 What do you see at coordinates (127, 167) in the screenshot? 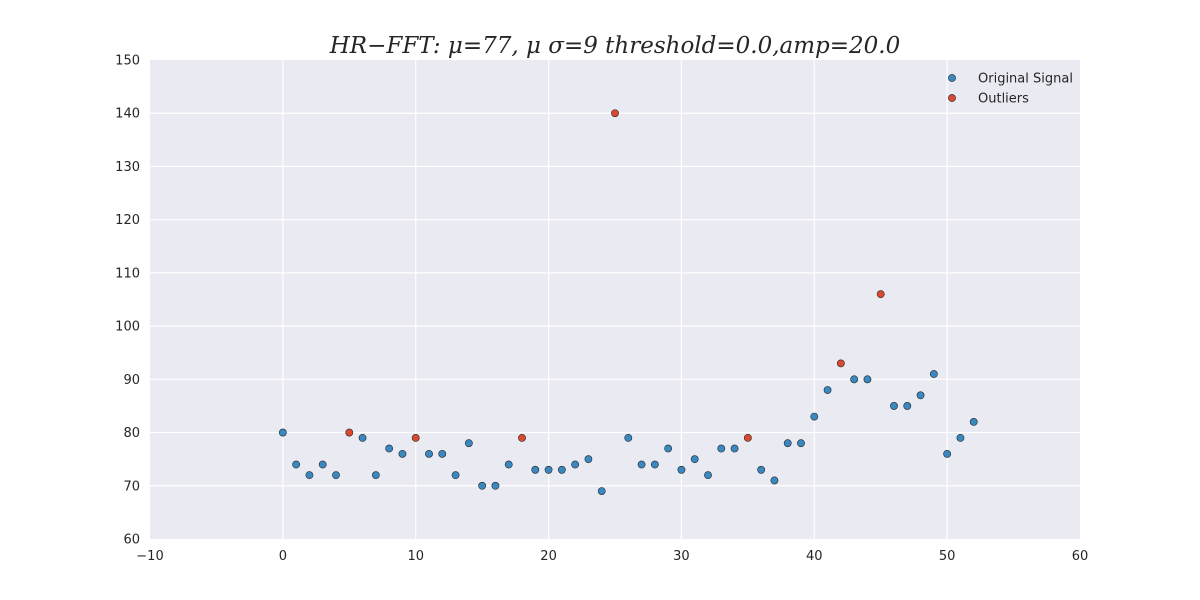
I see `y-tick-label: 130` at bounding box center [127, 167].